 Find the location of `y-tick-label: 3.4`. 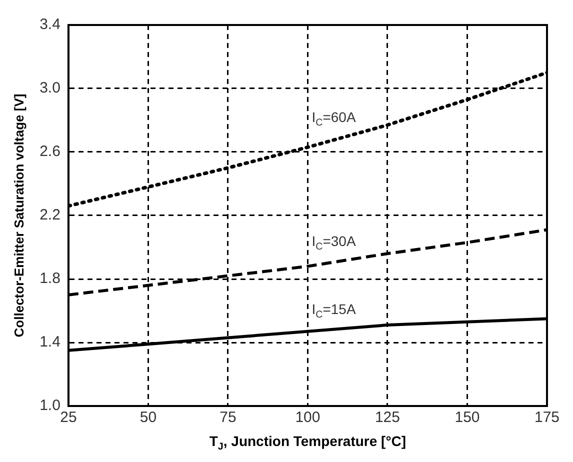

y-tick-label: 3.4 is located at coordinates (50, 25).